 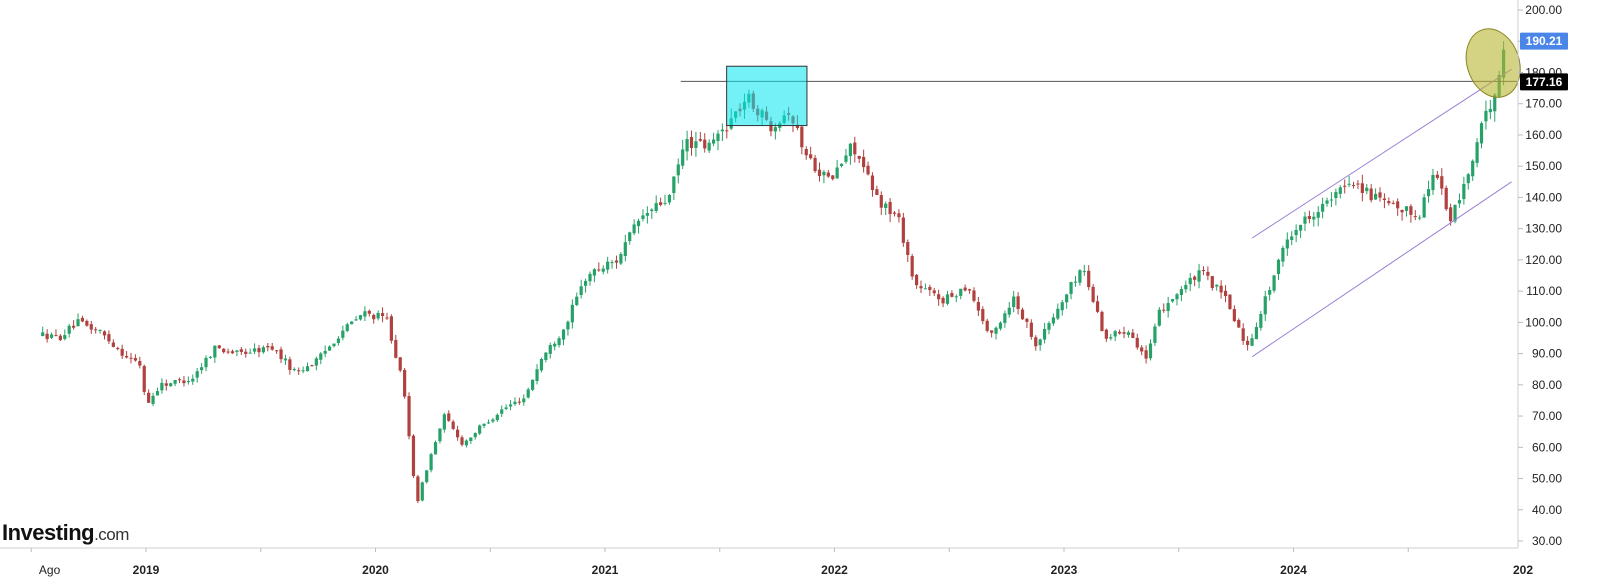 What do you see at coordinates (1543, 260) in the screenshot?
I see `y-tick-label: 120.00` at bounding box center [1543, 260].